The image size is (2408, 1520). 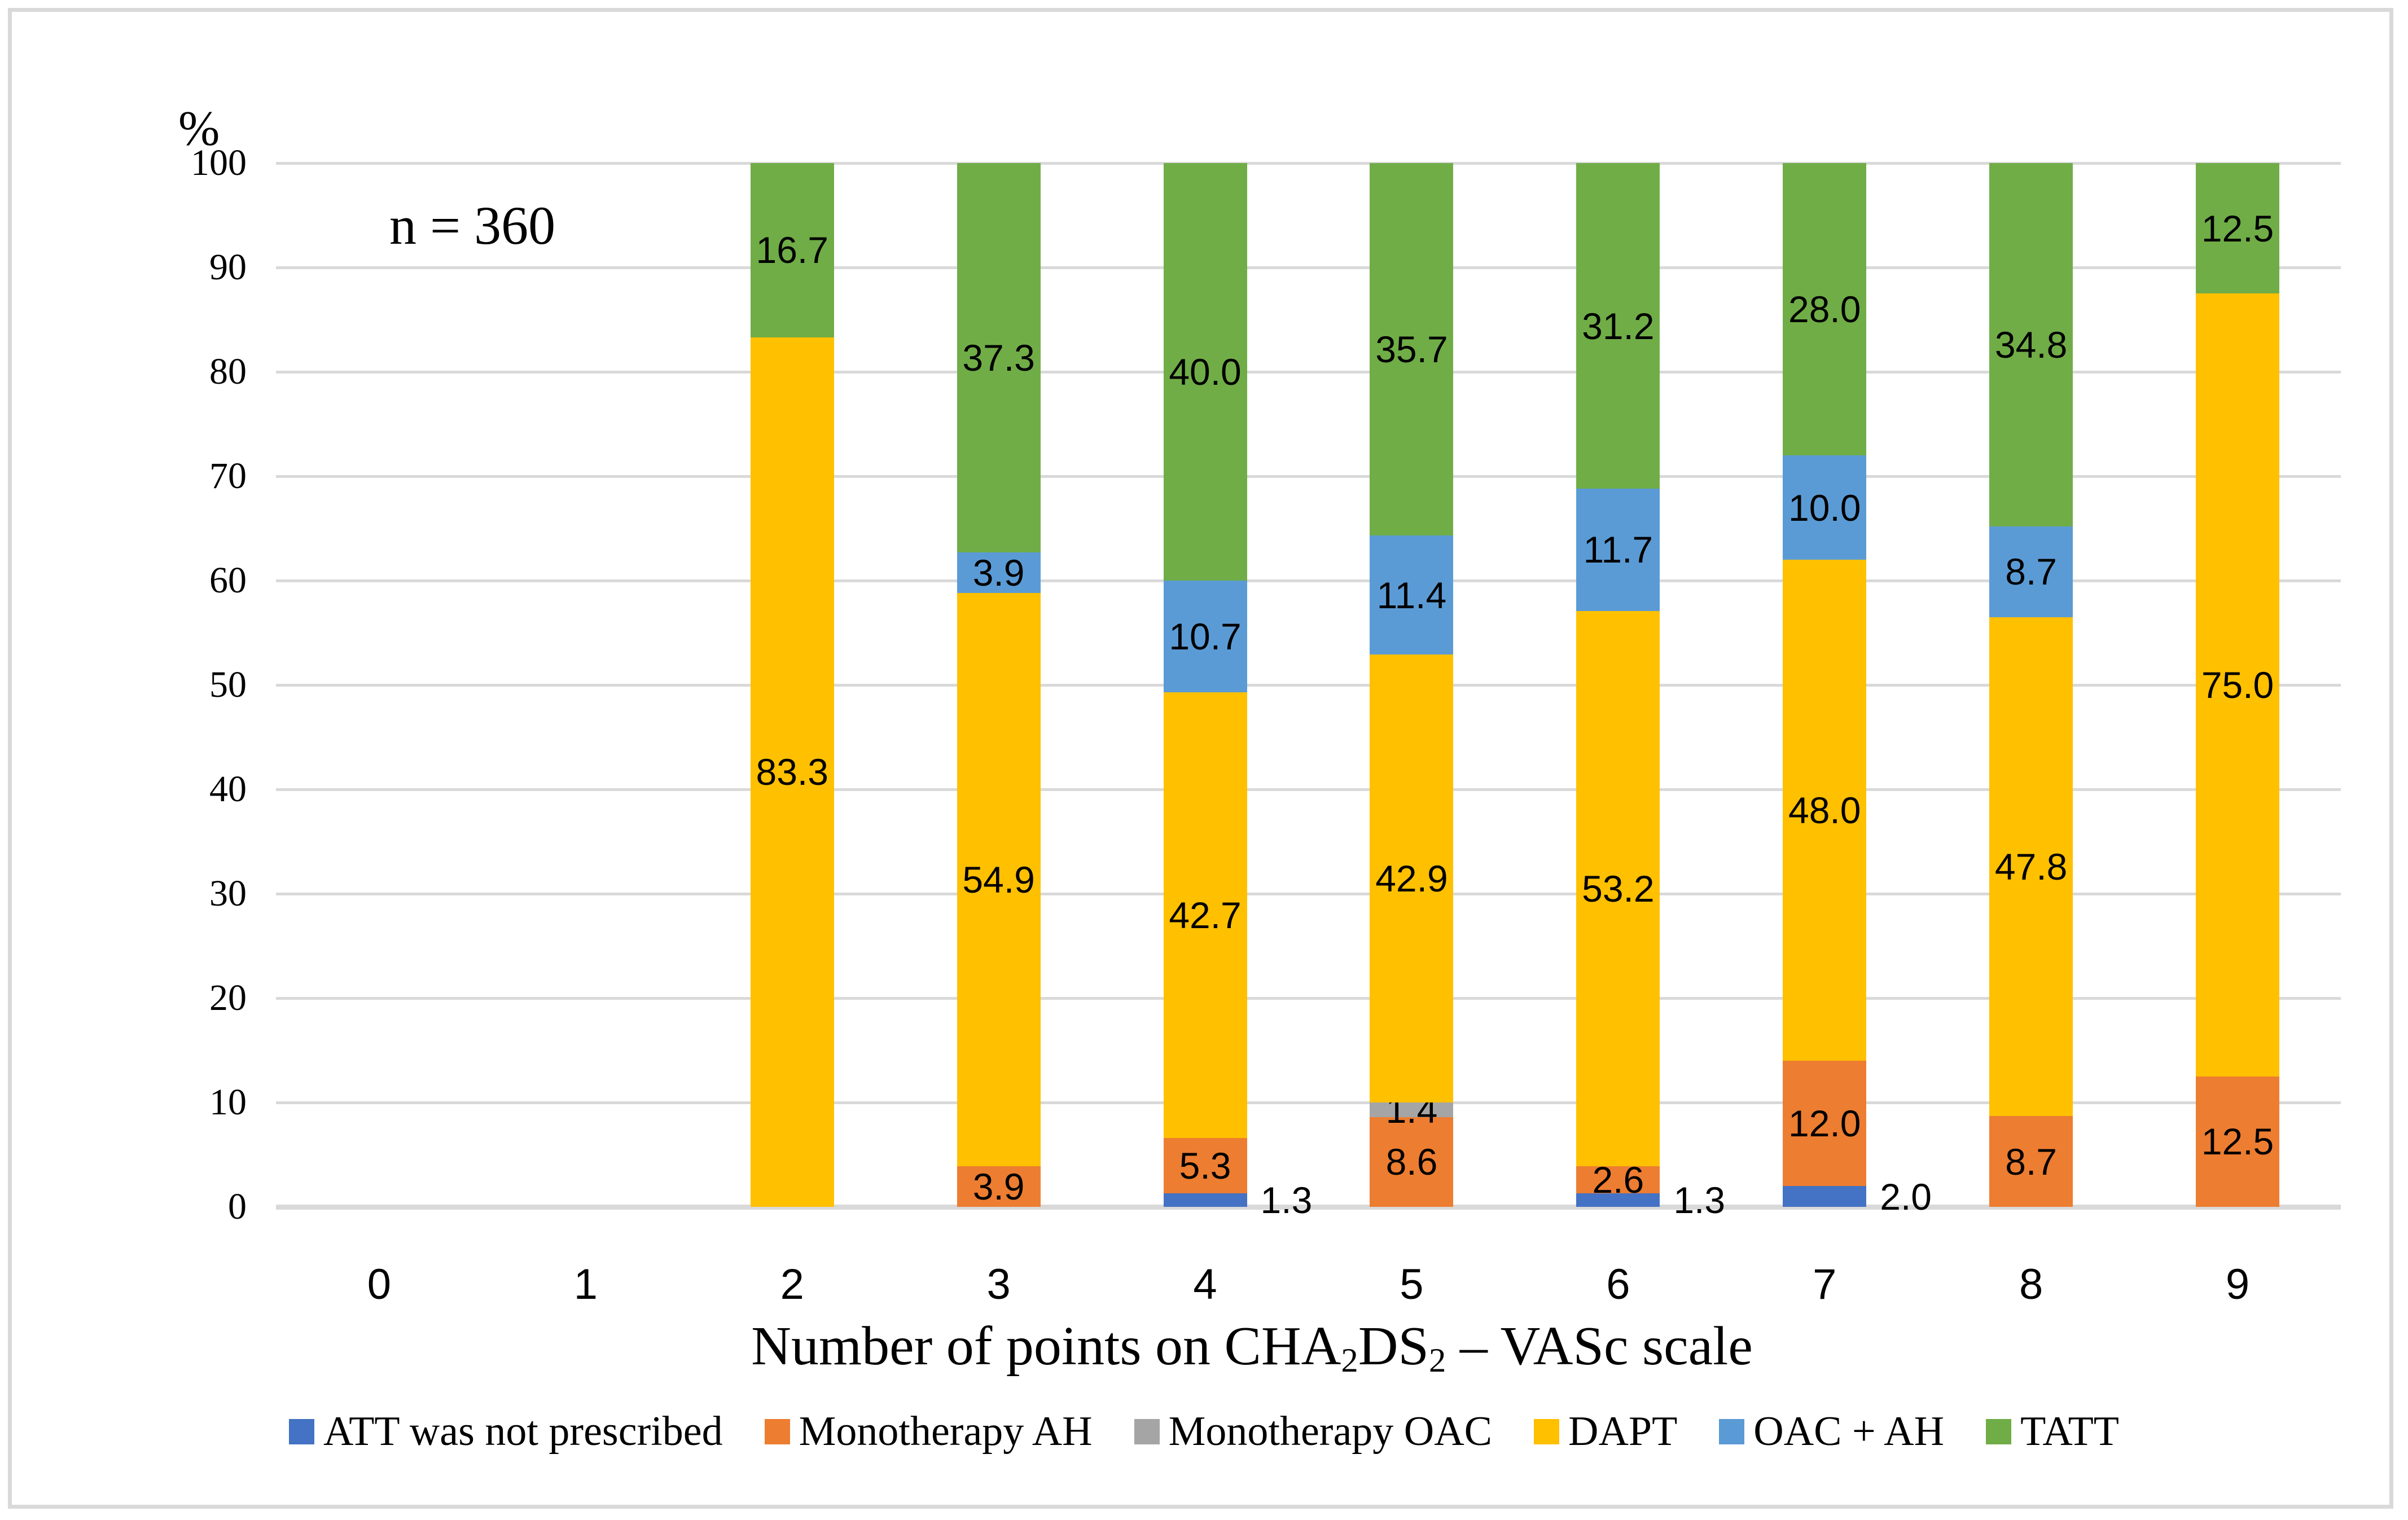 I want to click on bar-value-label: 42.9, so click(x=1412, y=879).